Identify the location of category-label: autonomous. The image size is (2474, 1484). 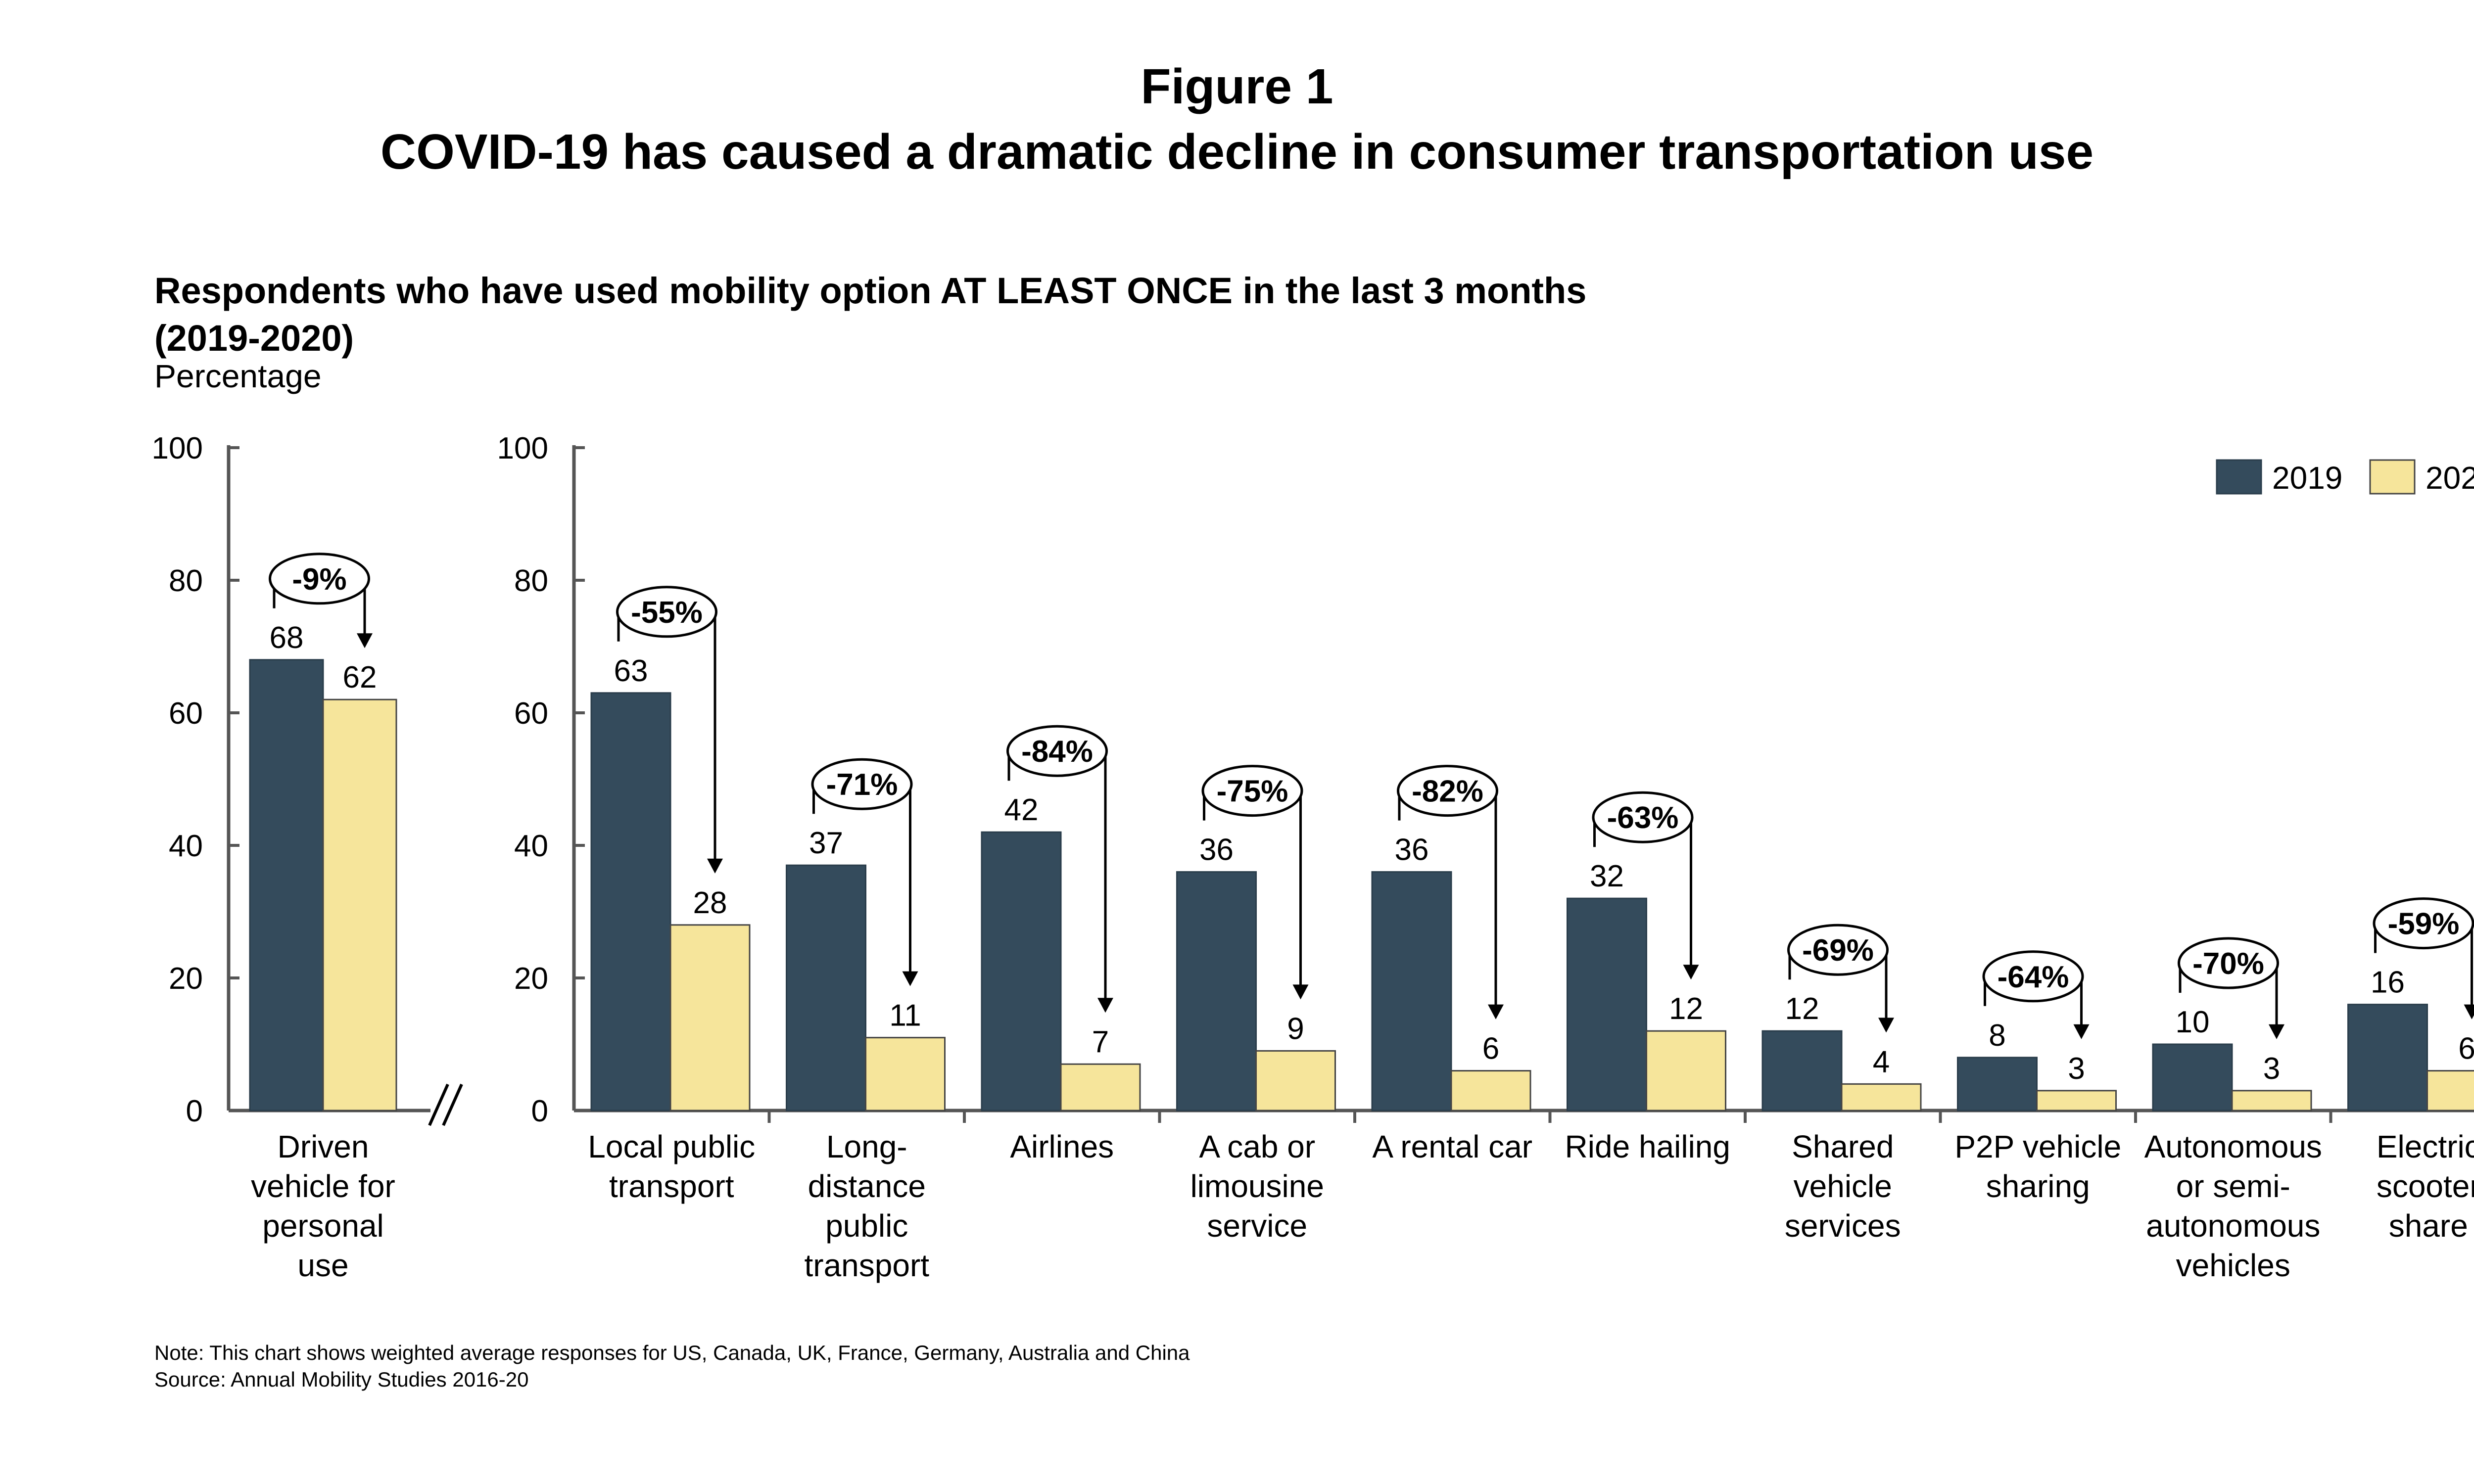
(2233, 1226).